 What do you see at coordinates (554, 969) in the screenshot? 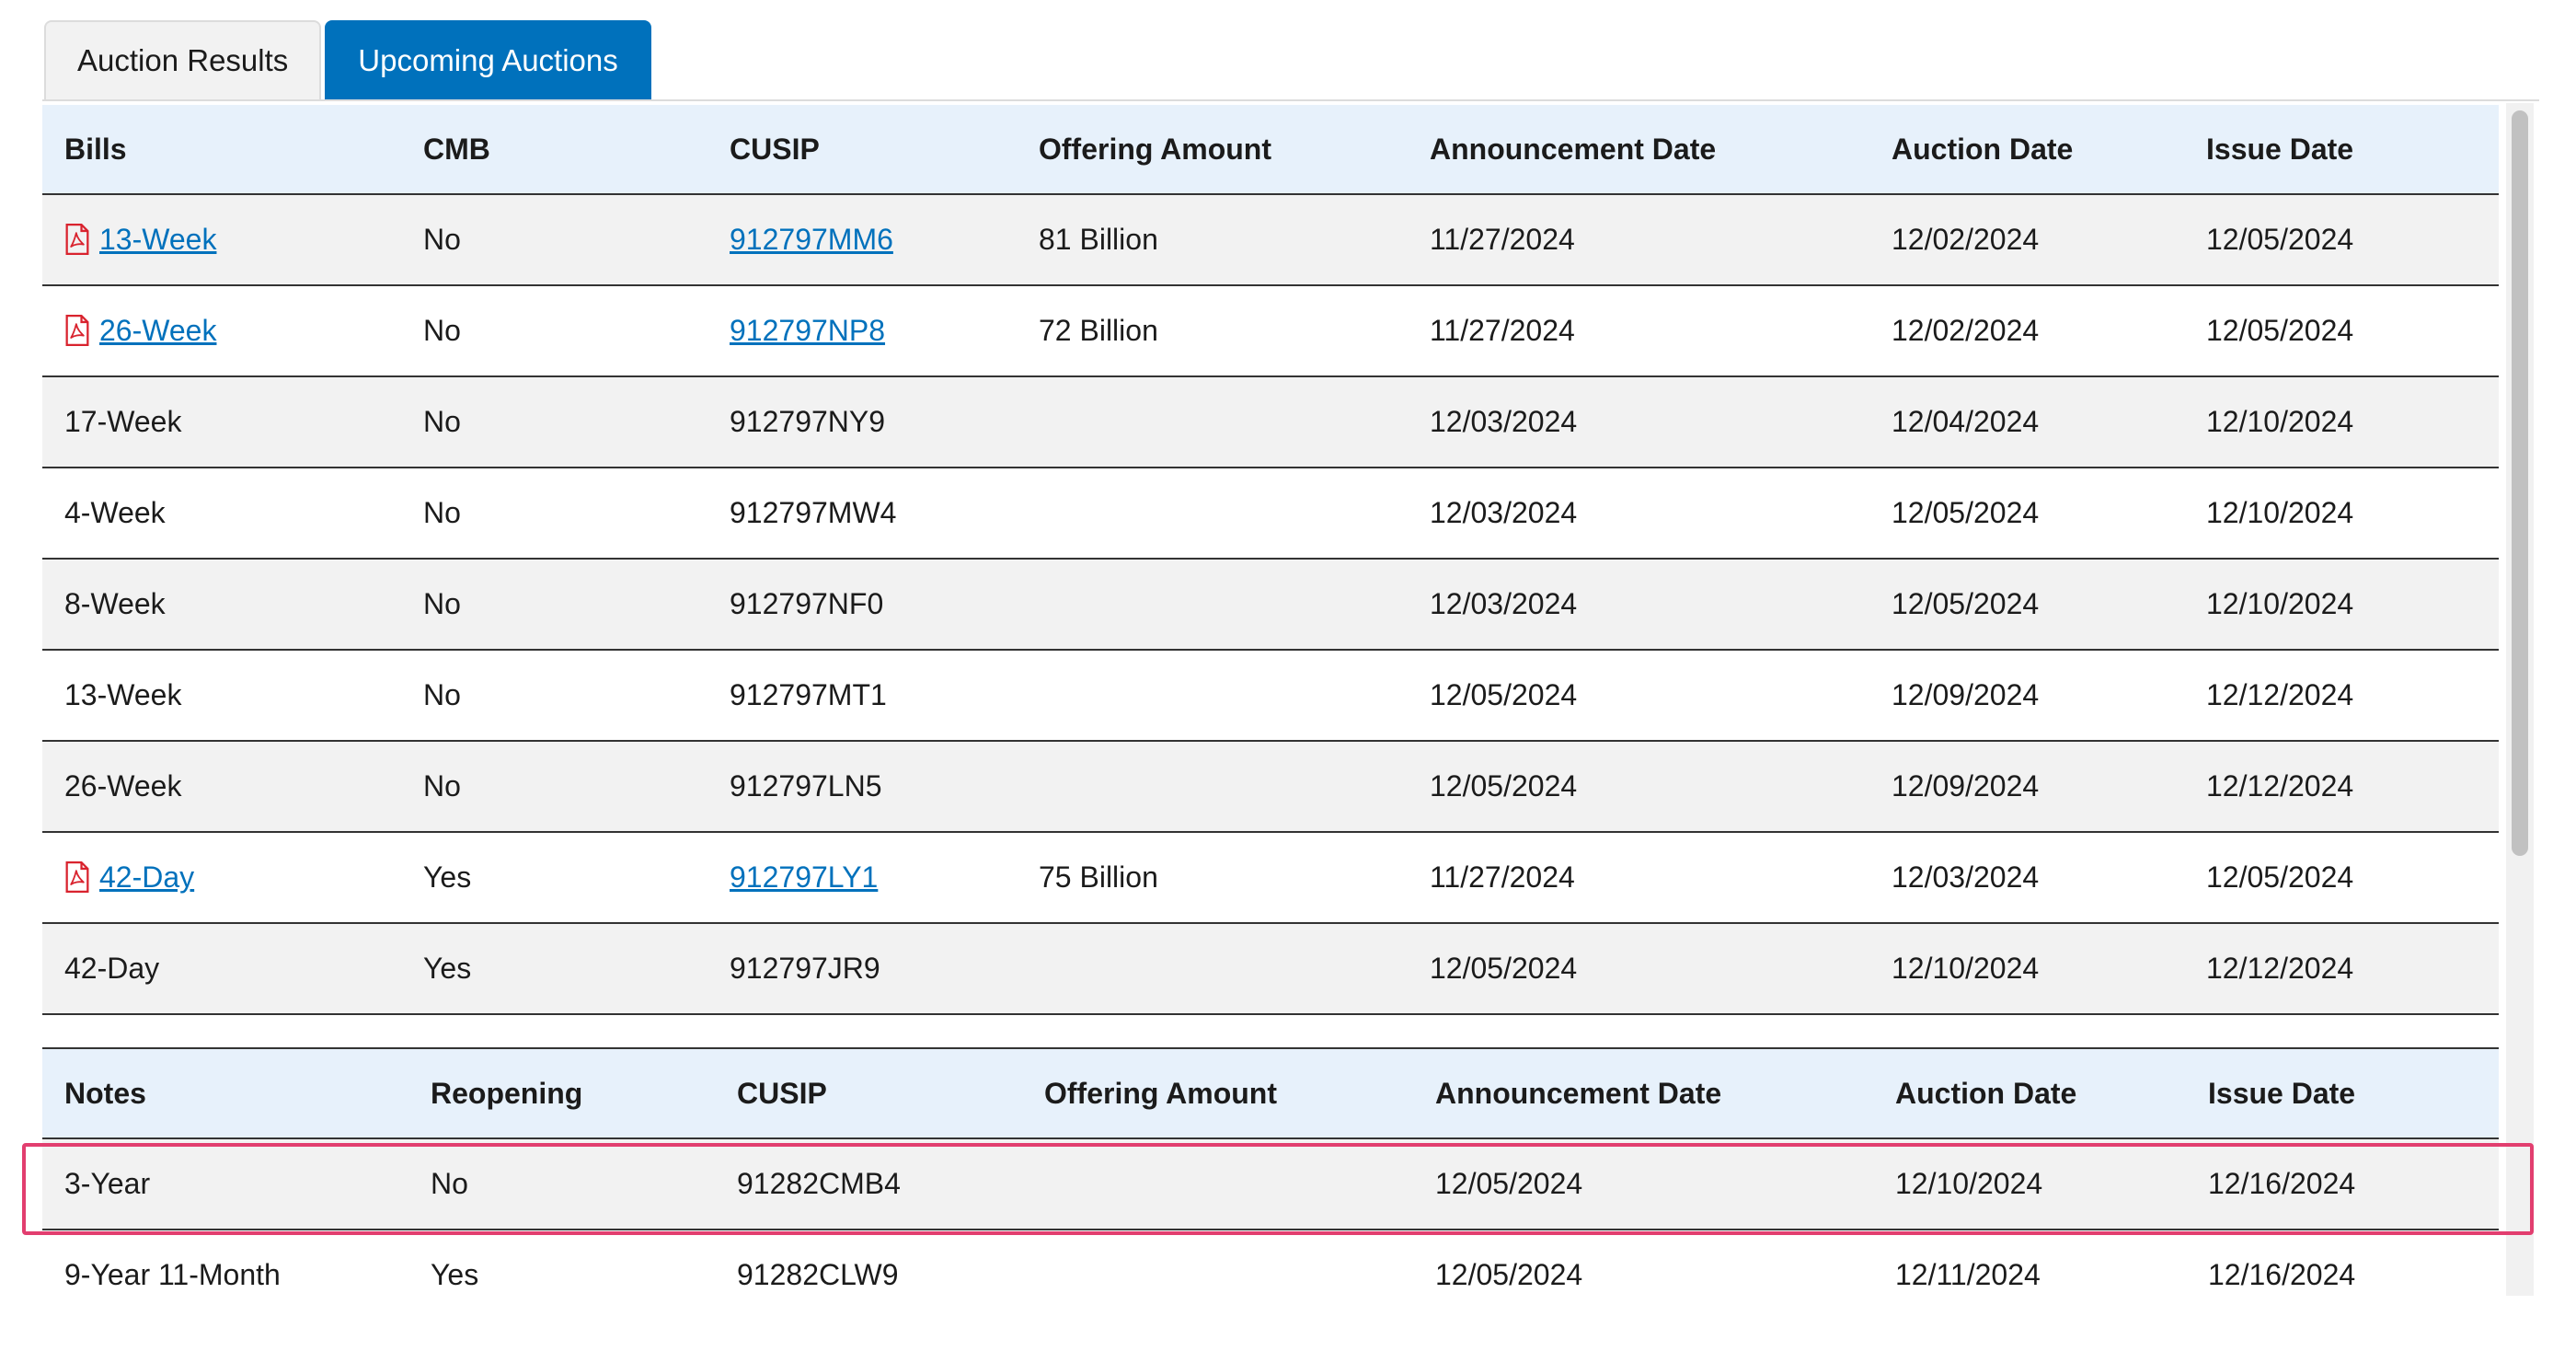
I see `cmb-cell: Yes` at bounding box center [554, 969].